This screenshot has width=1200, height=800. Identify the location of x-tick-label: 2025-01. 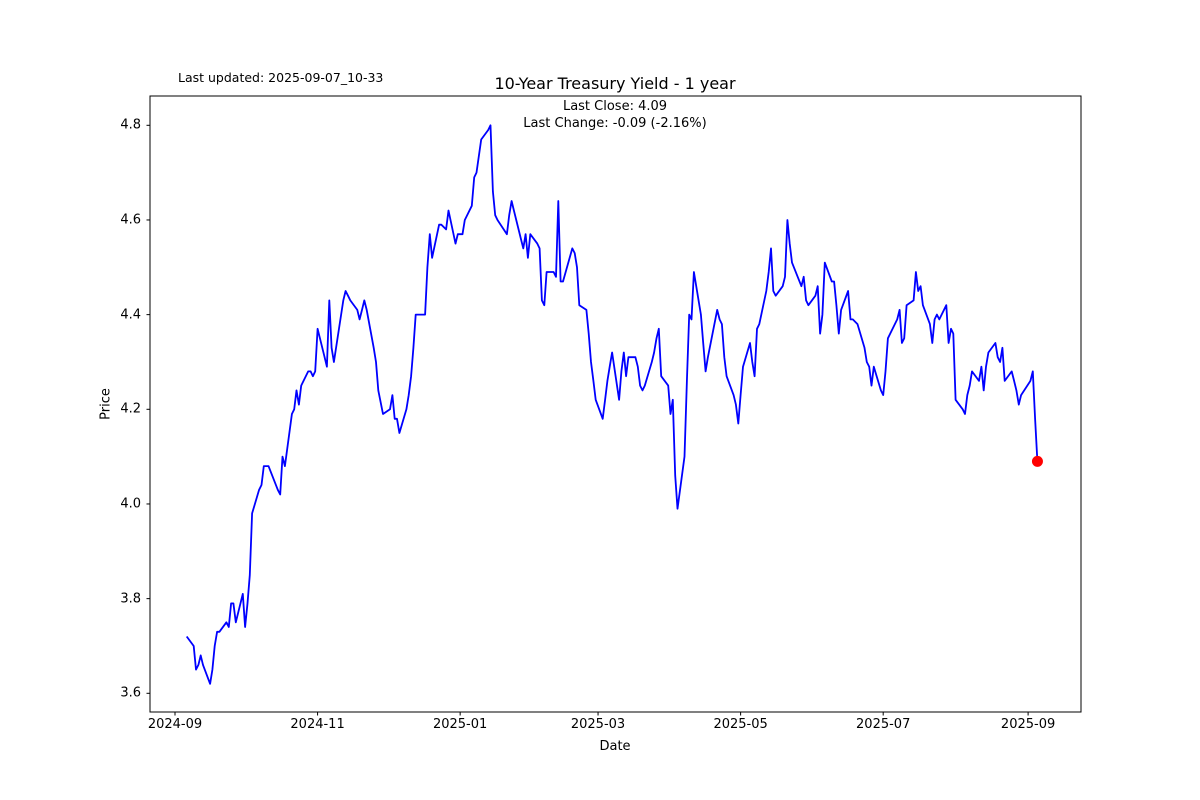
(460, 724).